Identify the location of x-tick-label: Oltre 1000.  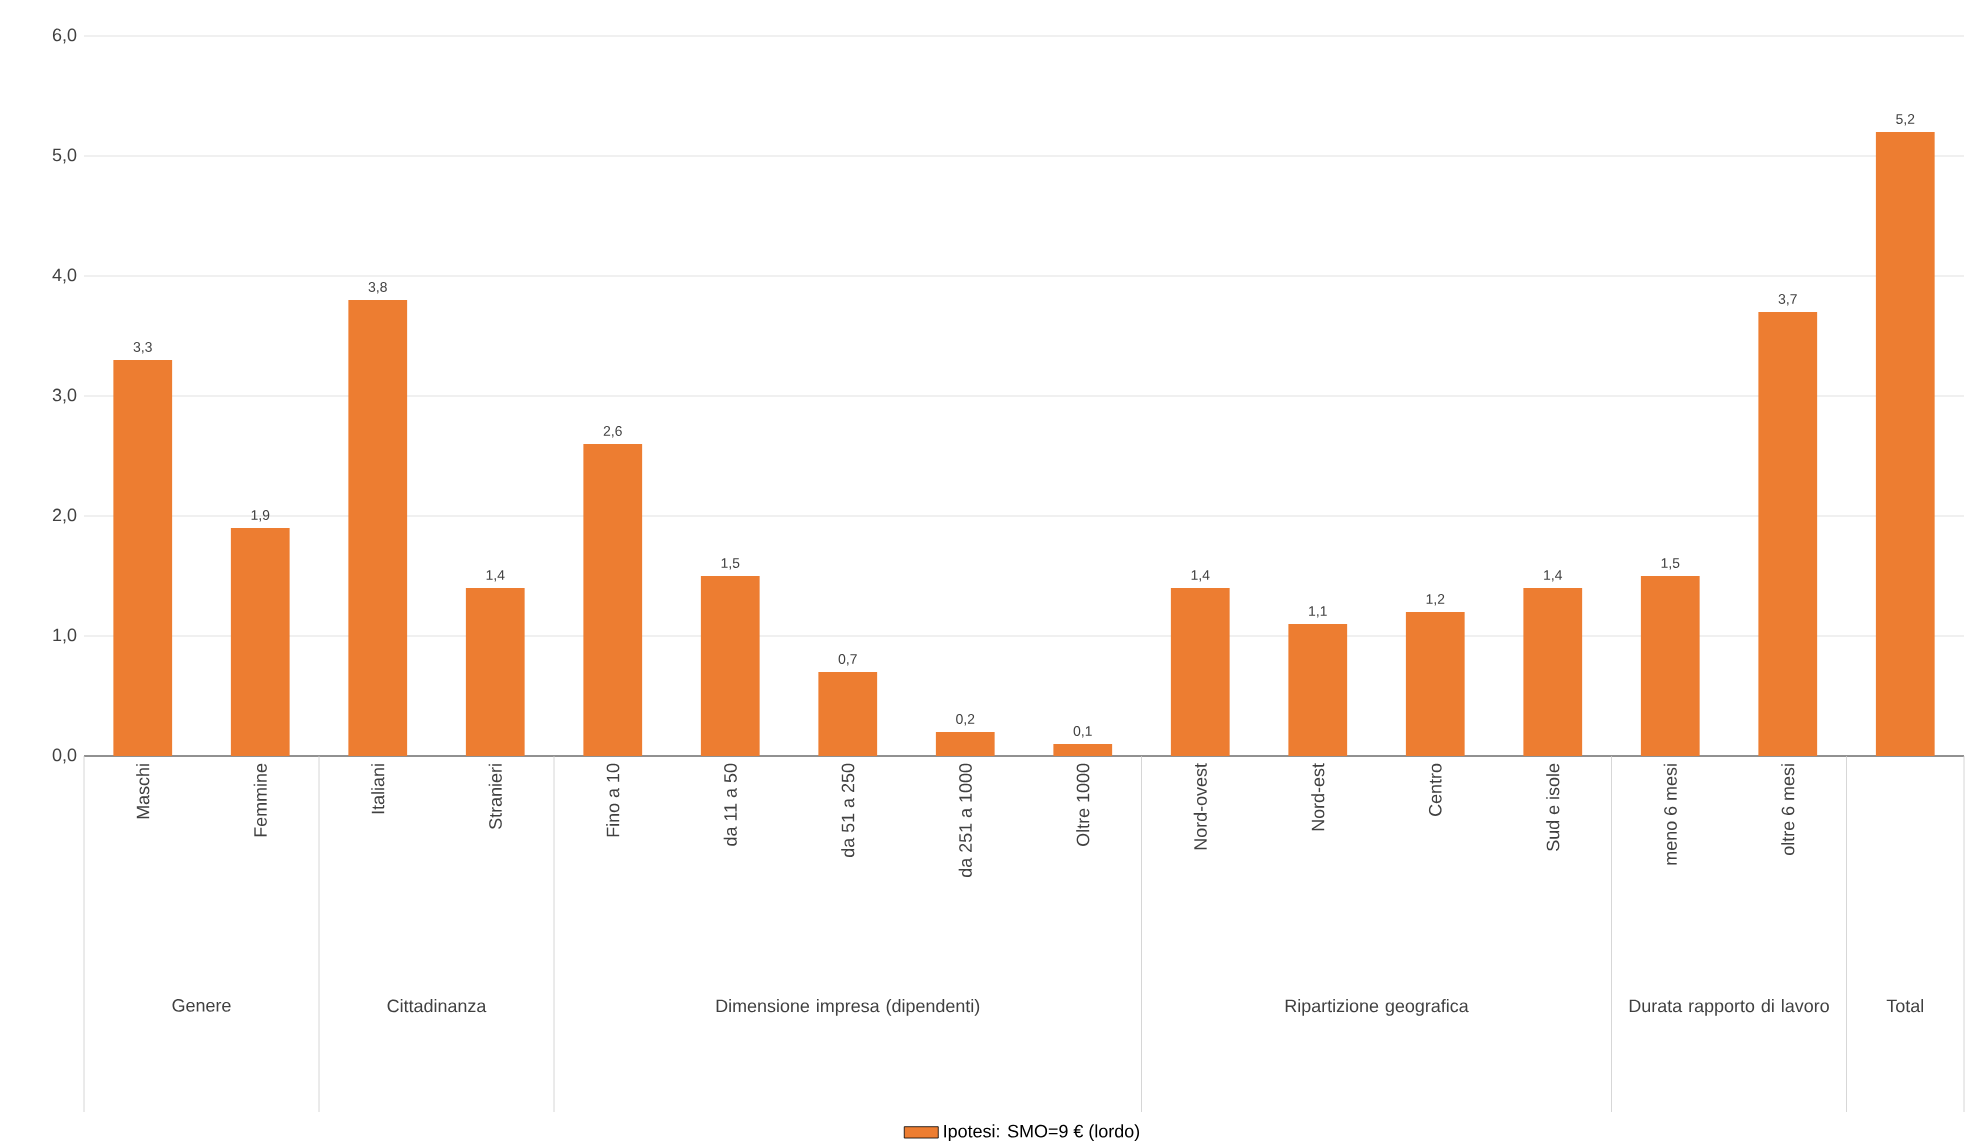
(1083, 804).